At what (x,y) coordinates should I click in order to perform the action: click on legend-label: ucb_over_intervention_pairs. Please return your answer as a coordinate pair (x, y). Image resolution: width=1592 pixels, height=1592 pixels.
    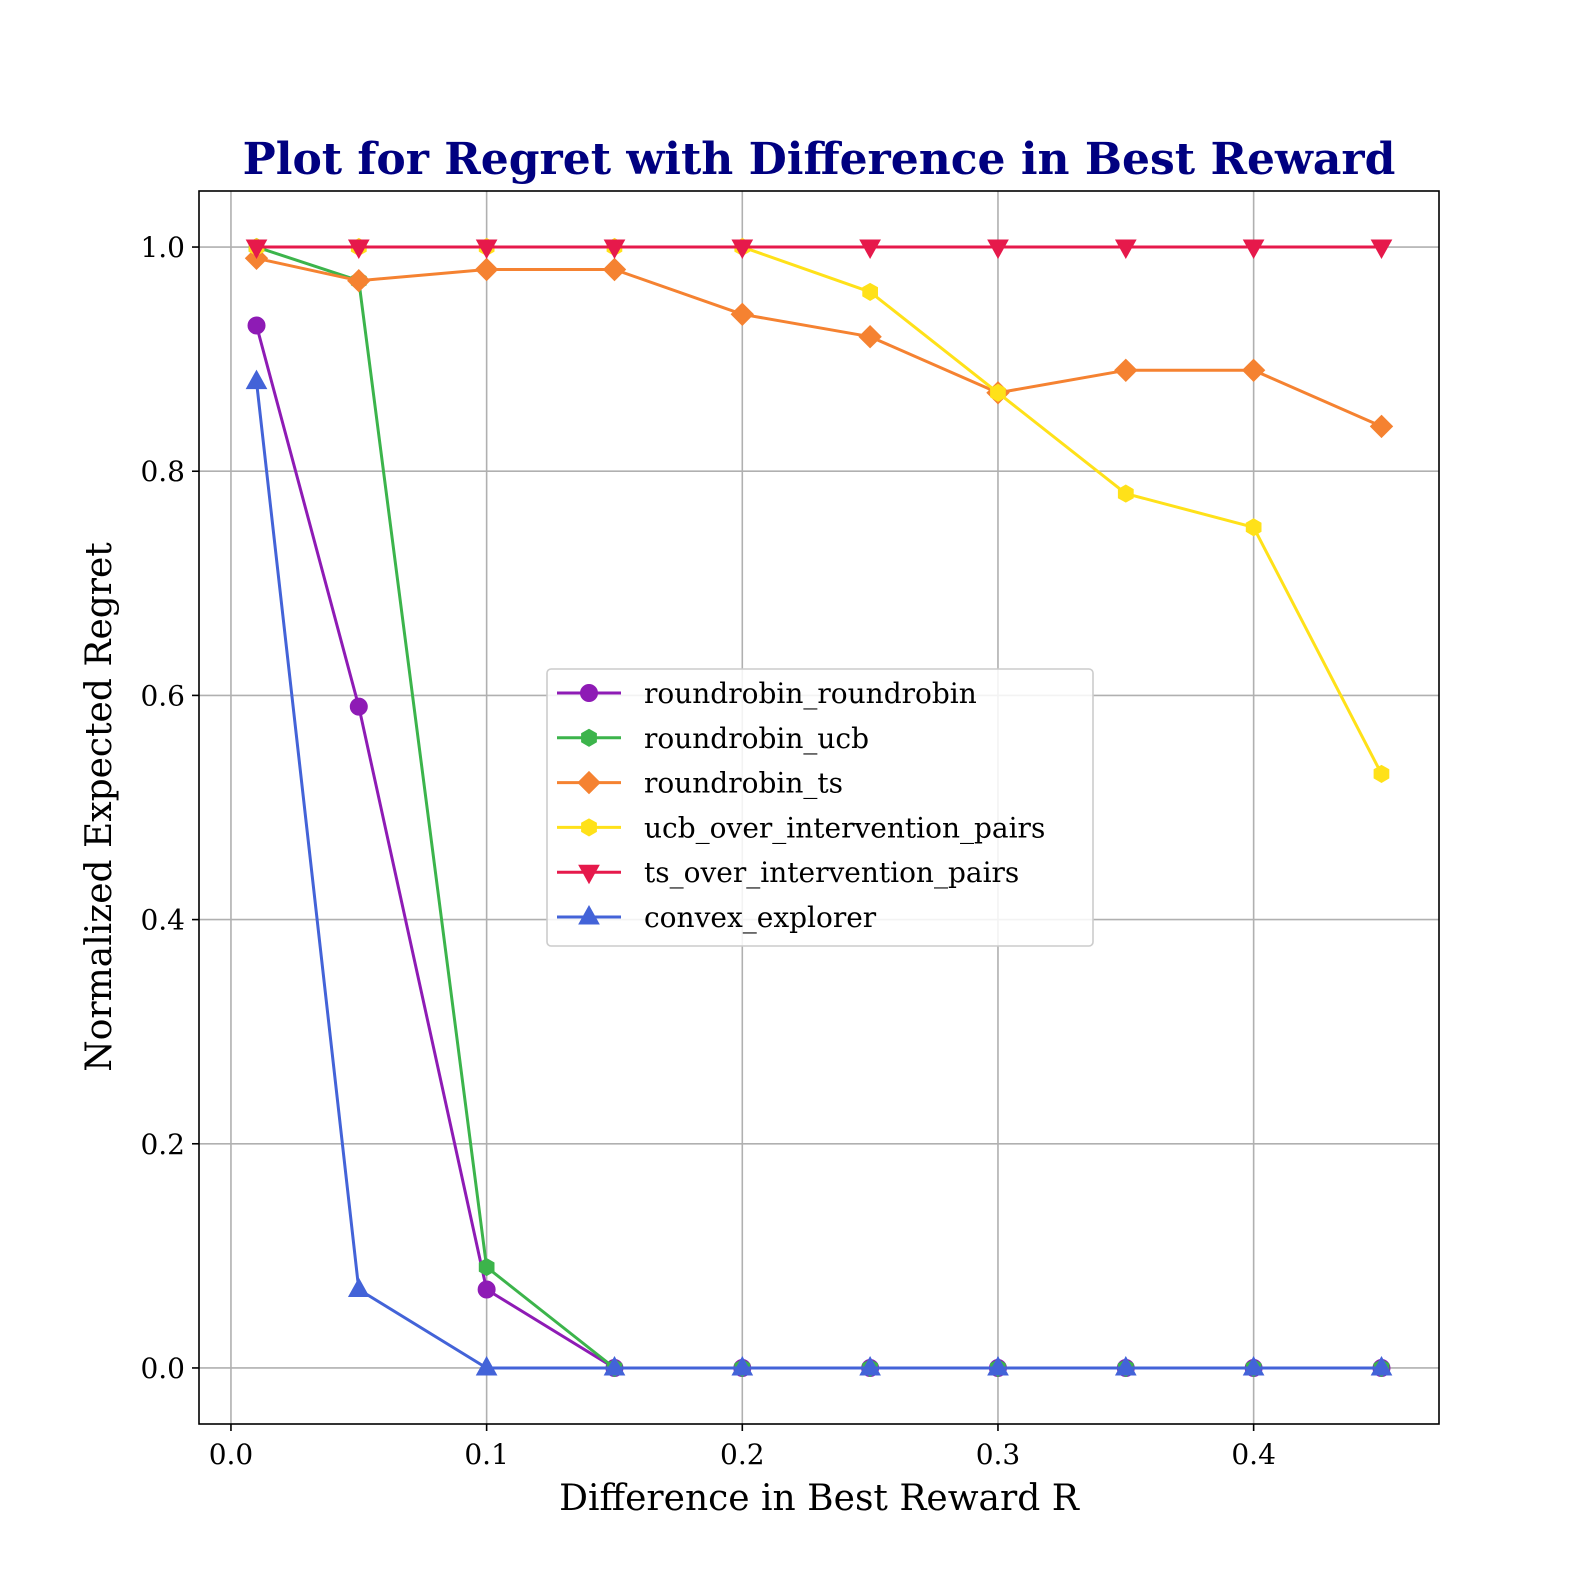
    Looking at the image, I should click on (844, 827).